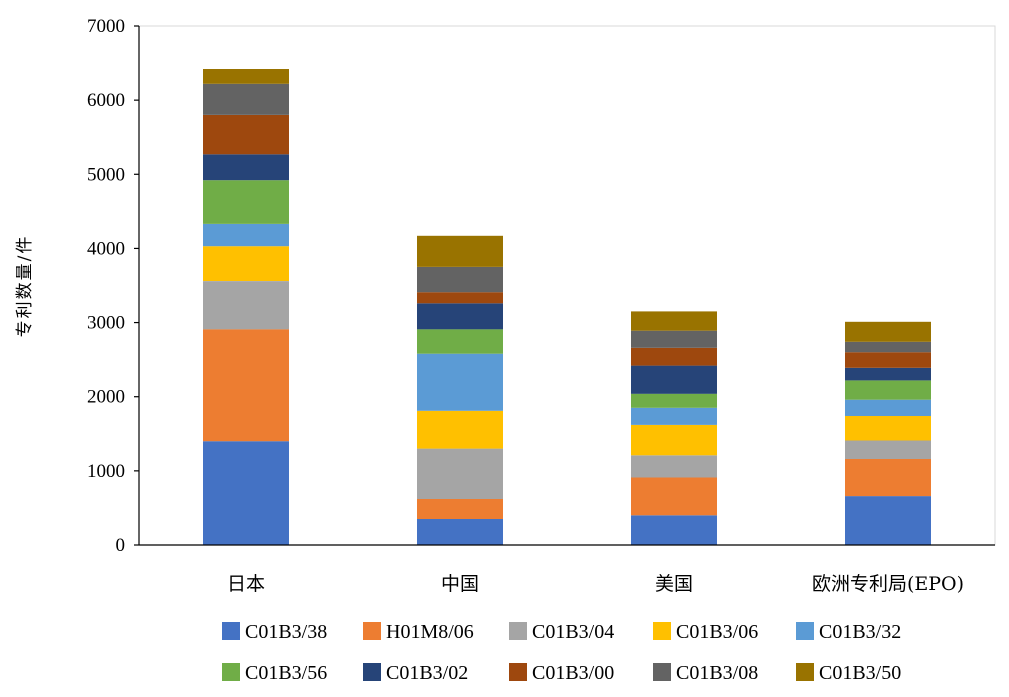 The height and width of the screenshot is (697, 1009). What do you see at coordinates (888, 584) in the screenshot?
I see `x-category-label: 欧洲专利局(EPO)` at bounding box center [888, 584].